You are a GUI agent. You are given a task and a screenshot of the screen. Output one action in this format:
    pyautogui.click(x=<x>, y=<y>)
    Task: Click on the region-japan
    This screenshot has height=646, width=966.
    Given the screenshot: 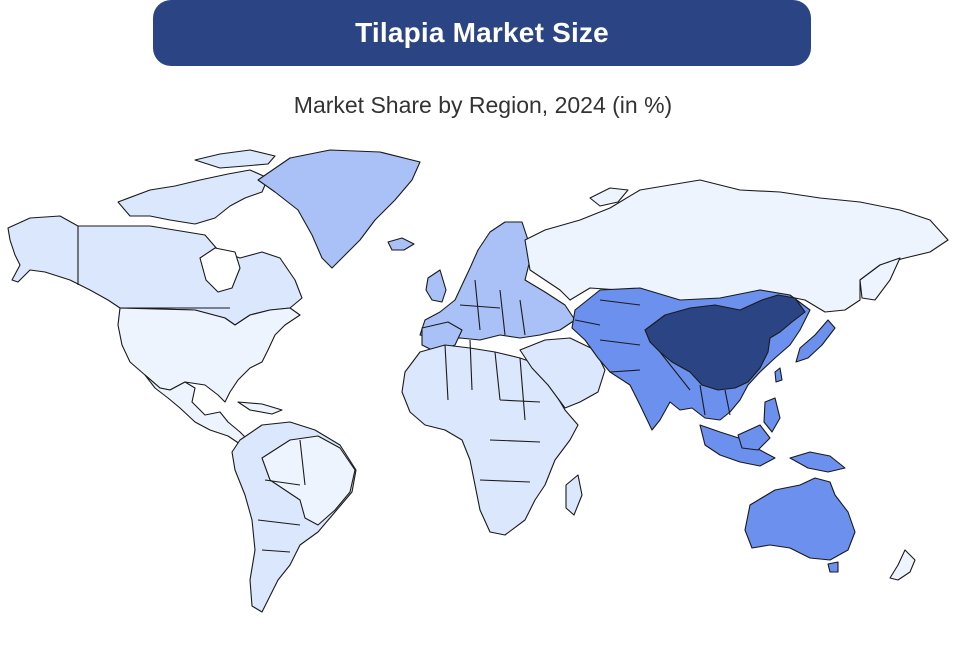 What is the action you would take?
    pyautogui.click(x=815, y=341)
    